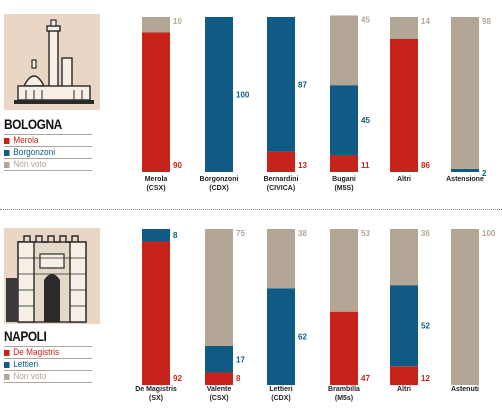  I want to click on bar-value-label: 12, so click(425, 378).